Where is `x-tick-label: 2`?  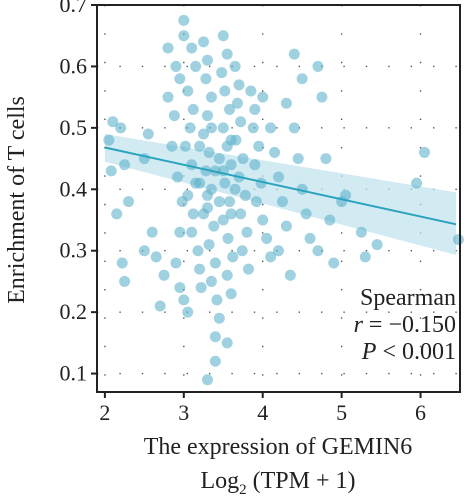
x-tick-label: 2 is located at coordinates (104, 412).